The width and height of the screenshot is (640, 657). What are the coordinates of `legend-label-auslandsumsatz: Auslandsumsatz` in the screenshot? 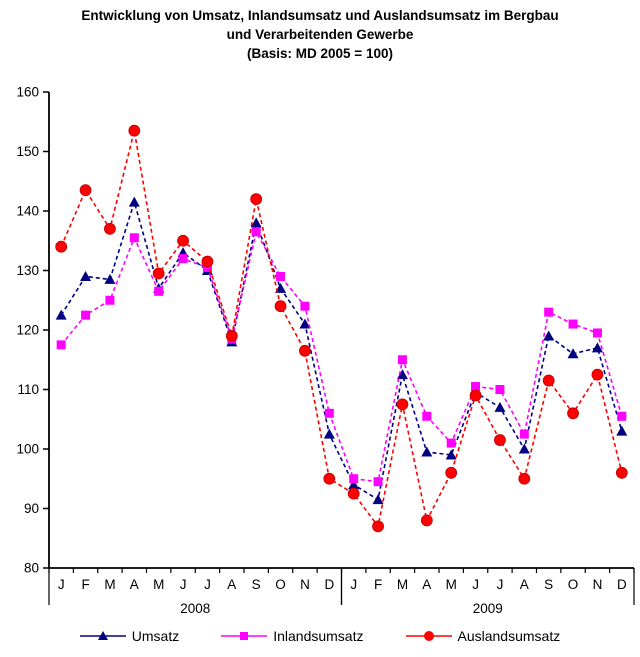 It's located at (509, 636).